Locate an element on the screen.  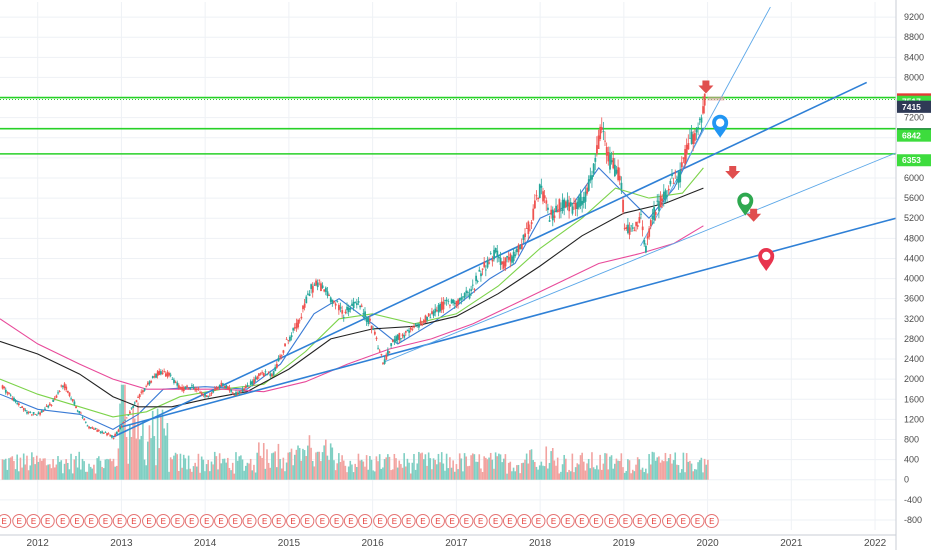
y-tick-label: 9200 is located at coordinates (914, 17).